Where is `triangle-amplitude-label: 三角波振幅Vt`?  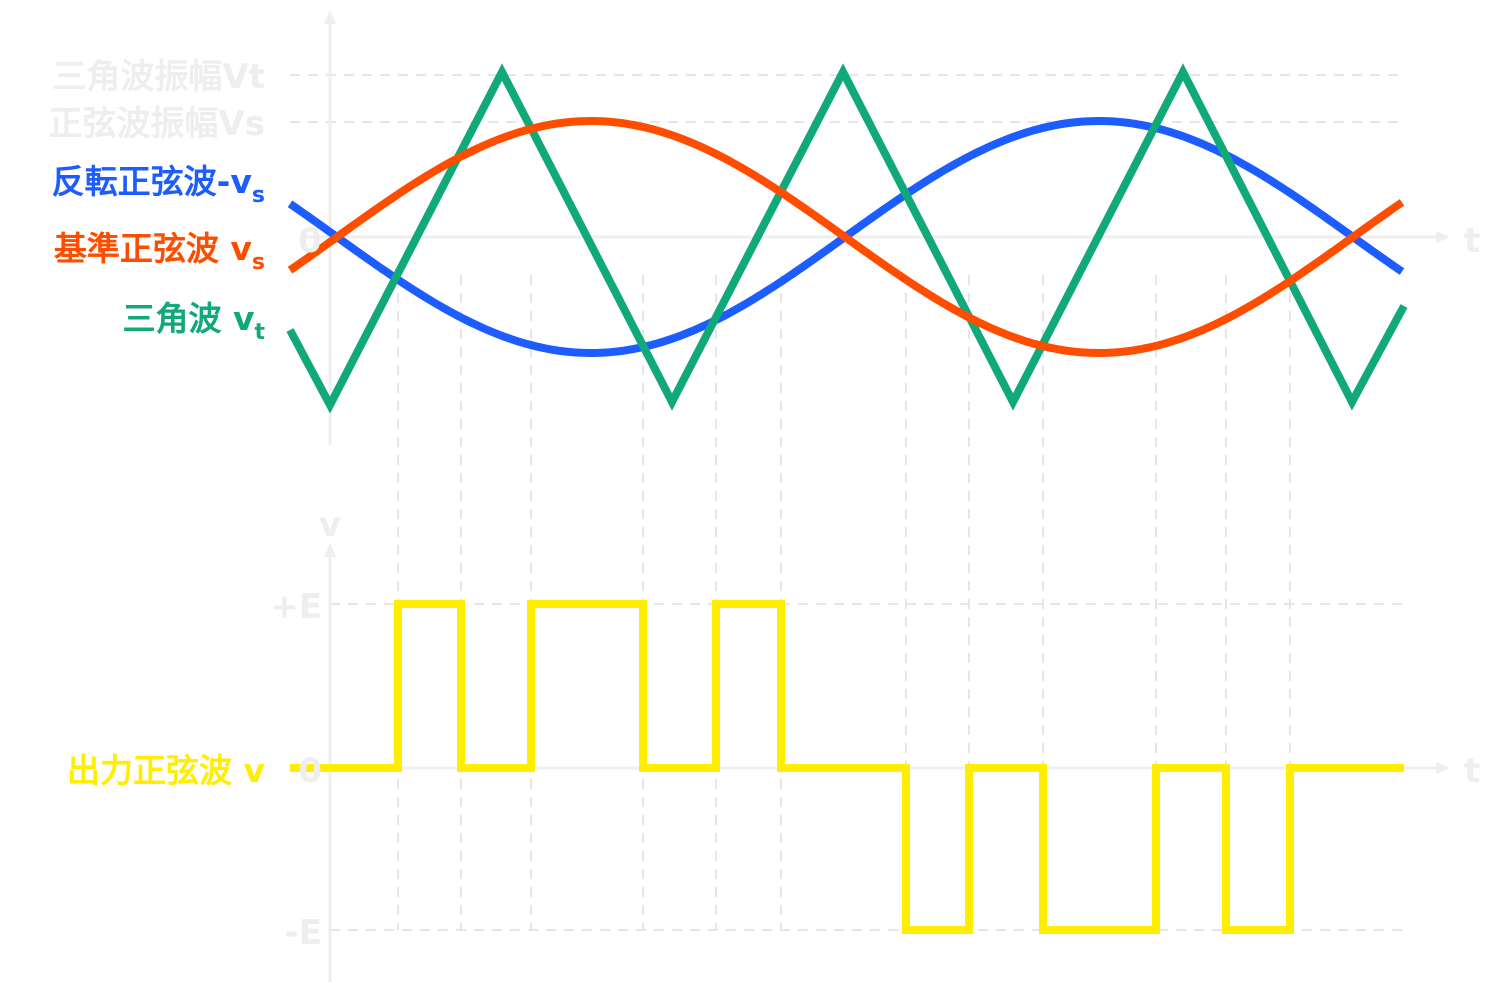
triangle-amplitude-label: 三角波振幅Vt is located at coordinates (158, 77).